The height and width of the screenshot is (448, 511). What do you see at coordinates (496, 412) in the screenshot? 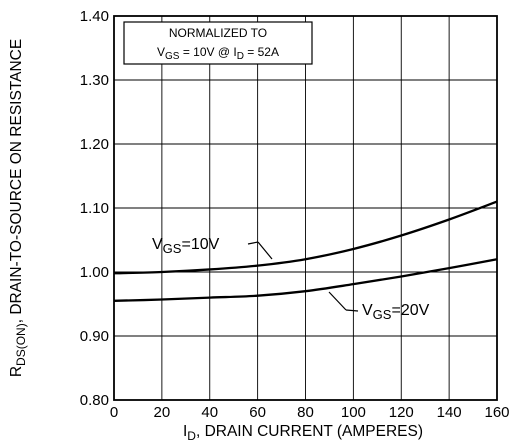
I see `x-tick-label: 160` at bounding box center [496, 412].